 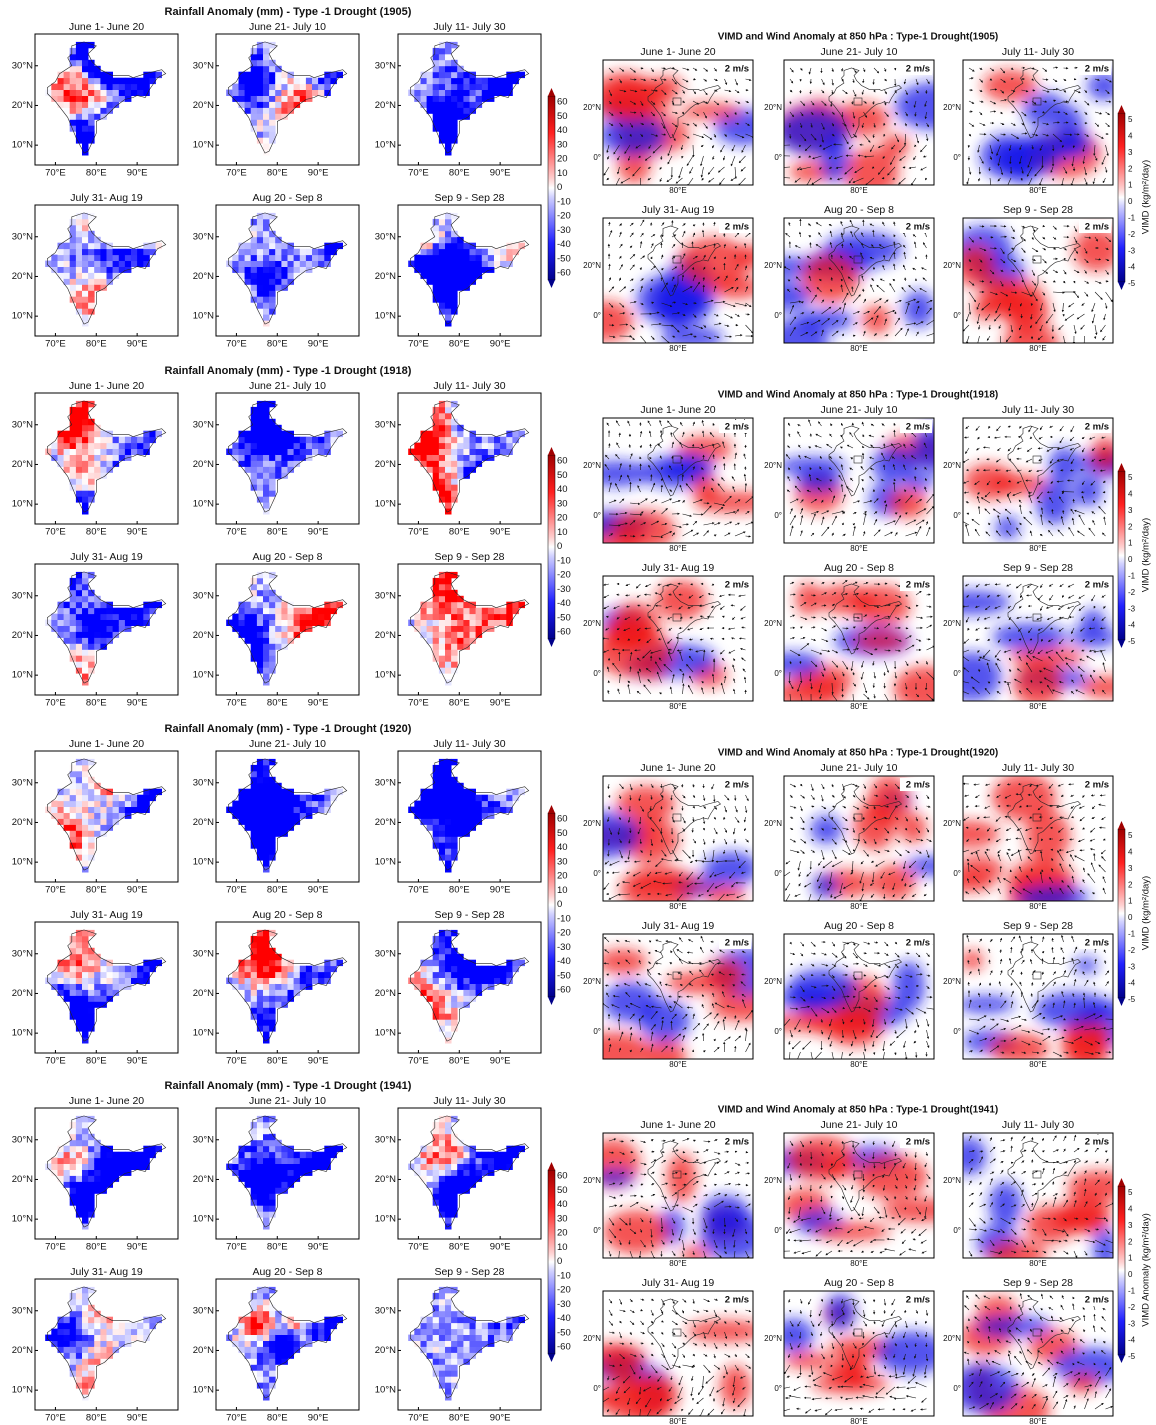 What do you see at coordinates (1130, 168) in the screenshot?
I see `colorbar-tick-label: 2` at bounding box center [1130, 168].